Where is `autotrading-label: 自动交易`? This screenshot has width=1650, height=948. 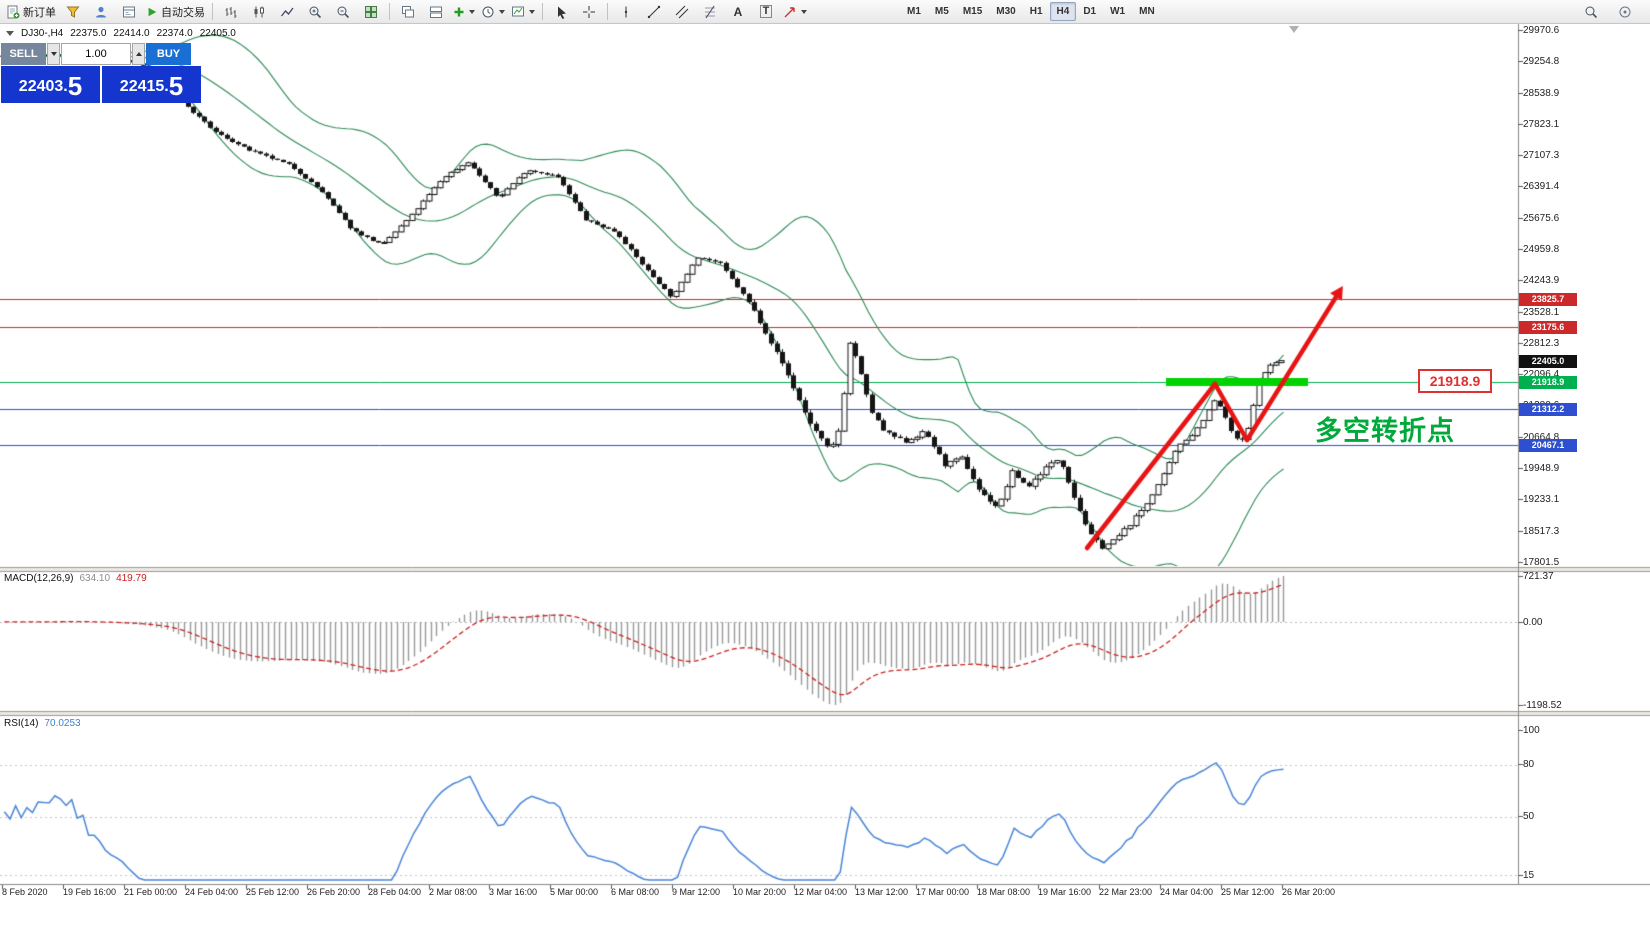 autotrading-label: 自动交易 is located at coordinates (183, 12).